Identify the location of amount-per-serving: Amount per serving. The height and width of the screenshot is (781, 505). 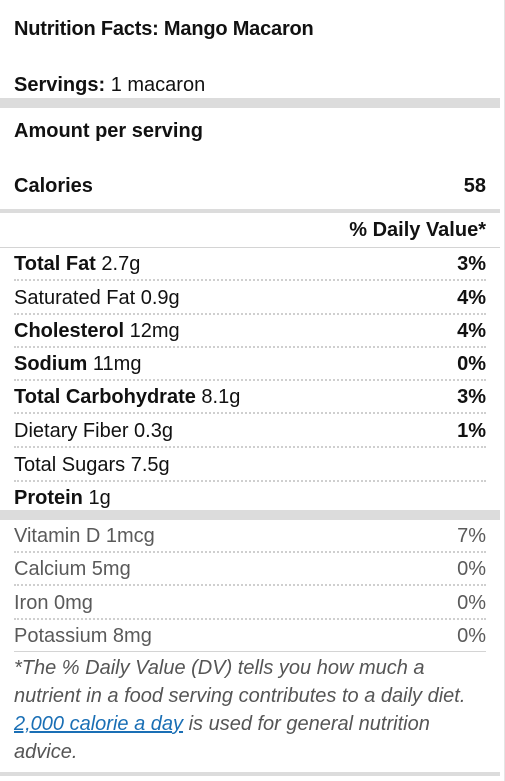
(108, 131).